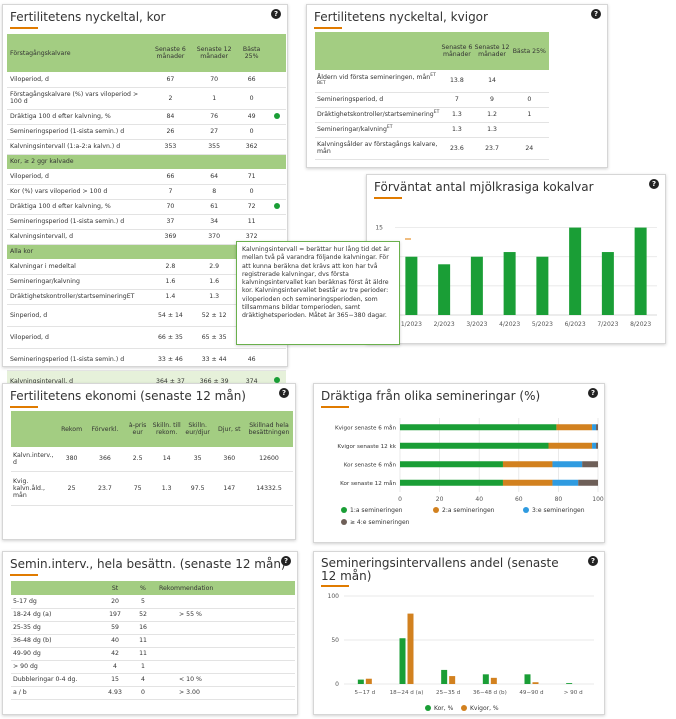 The width and height of the screenshot is (676, 719). Describe the element at coordinates (476, 324) in the screenshot. I see `x-tick-label: 3/2023` at that location.